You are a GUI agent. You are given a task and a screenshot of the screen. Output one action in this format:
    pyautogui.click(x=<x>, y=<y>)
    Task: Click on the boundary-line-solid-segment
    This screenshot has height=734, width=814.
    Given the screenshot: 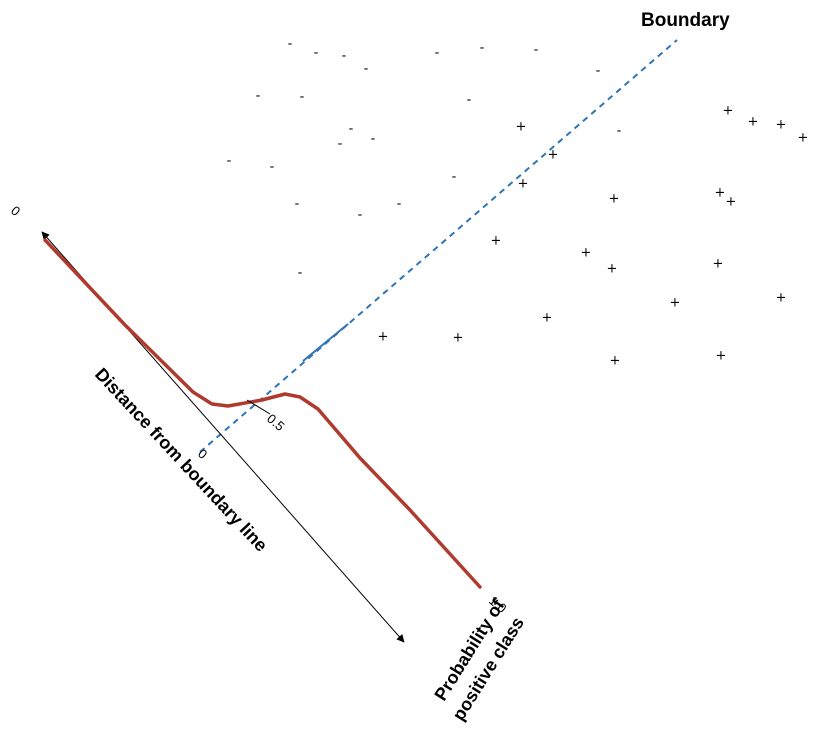 What is the action you would take?
    pyautogui.click(x=325, y=342)
    